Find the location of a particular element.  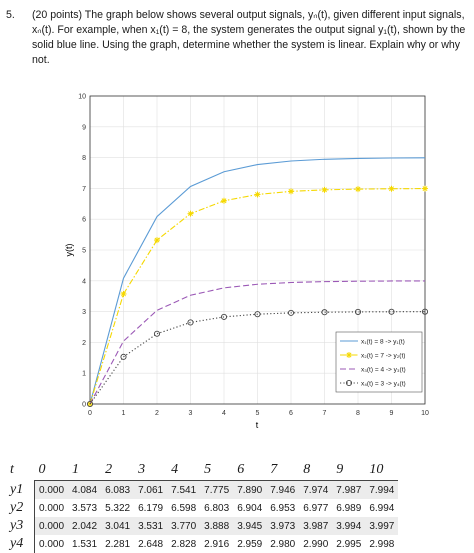

table-cell: 5.322 is located at coordinates (118, 508).